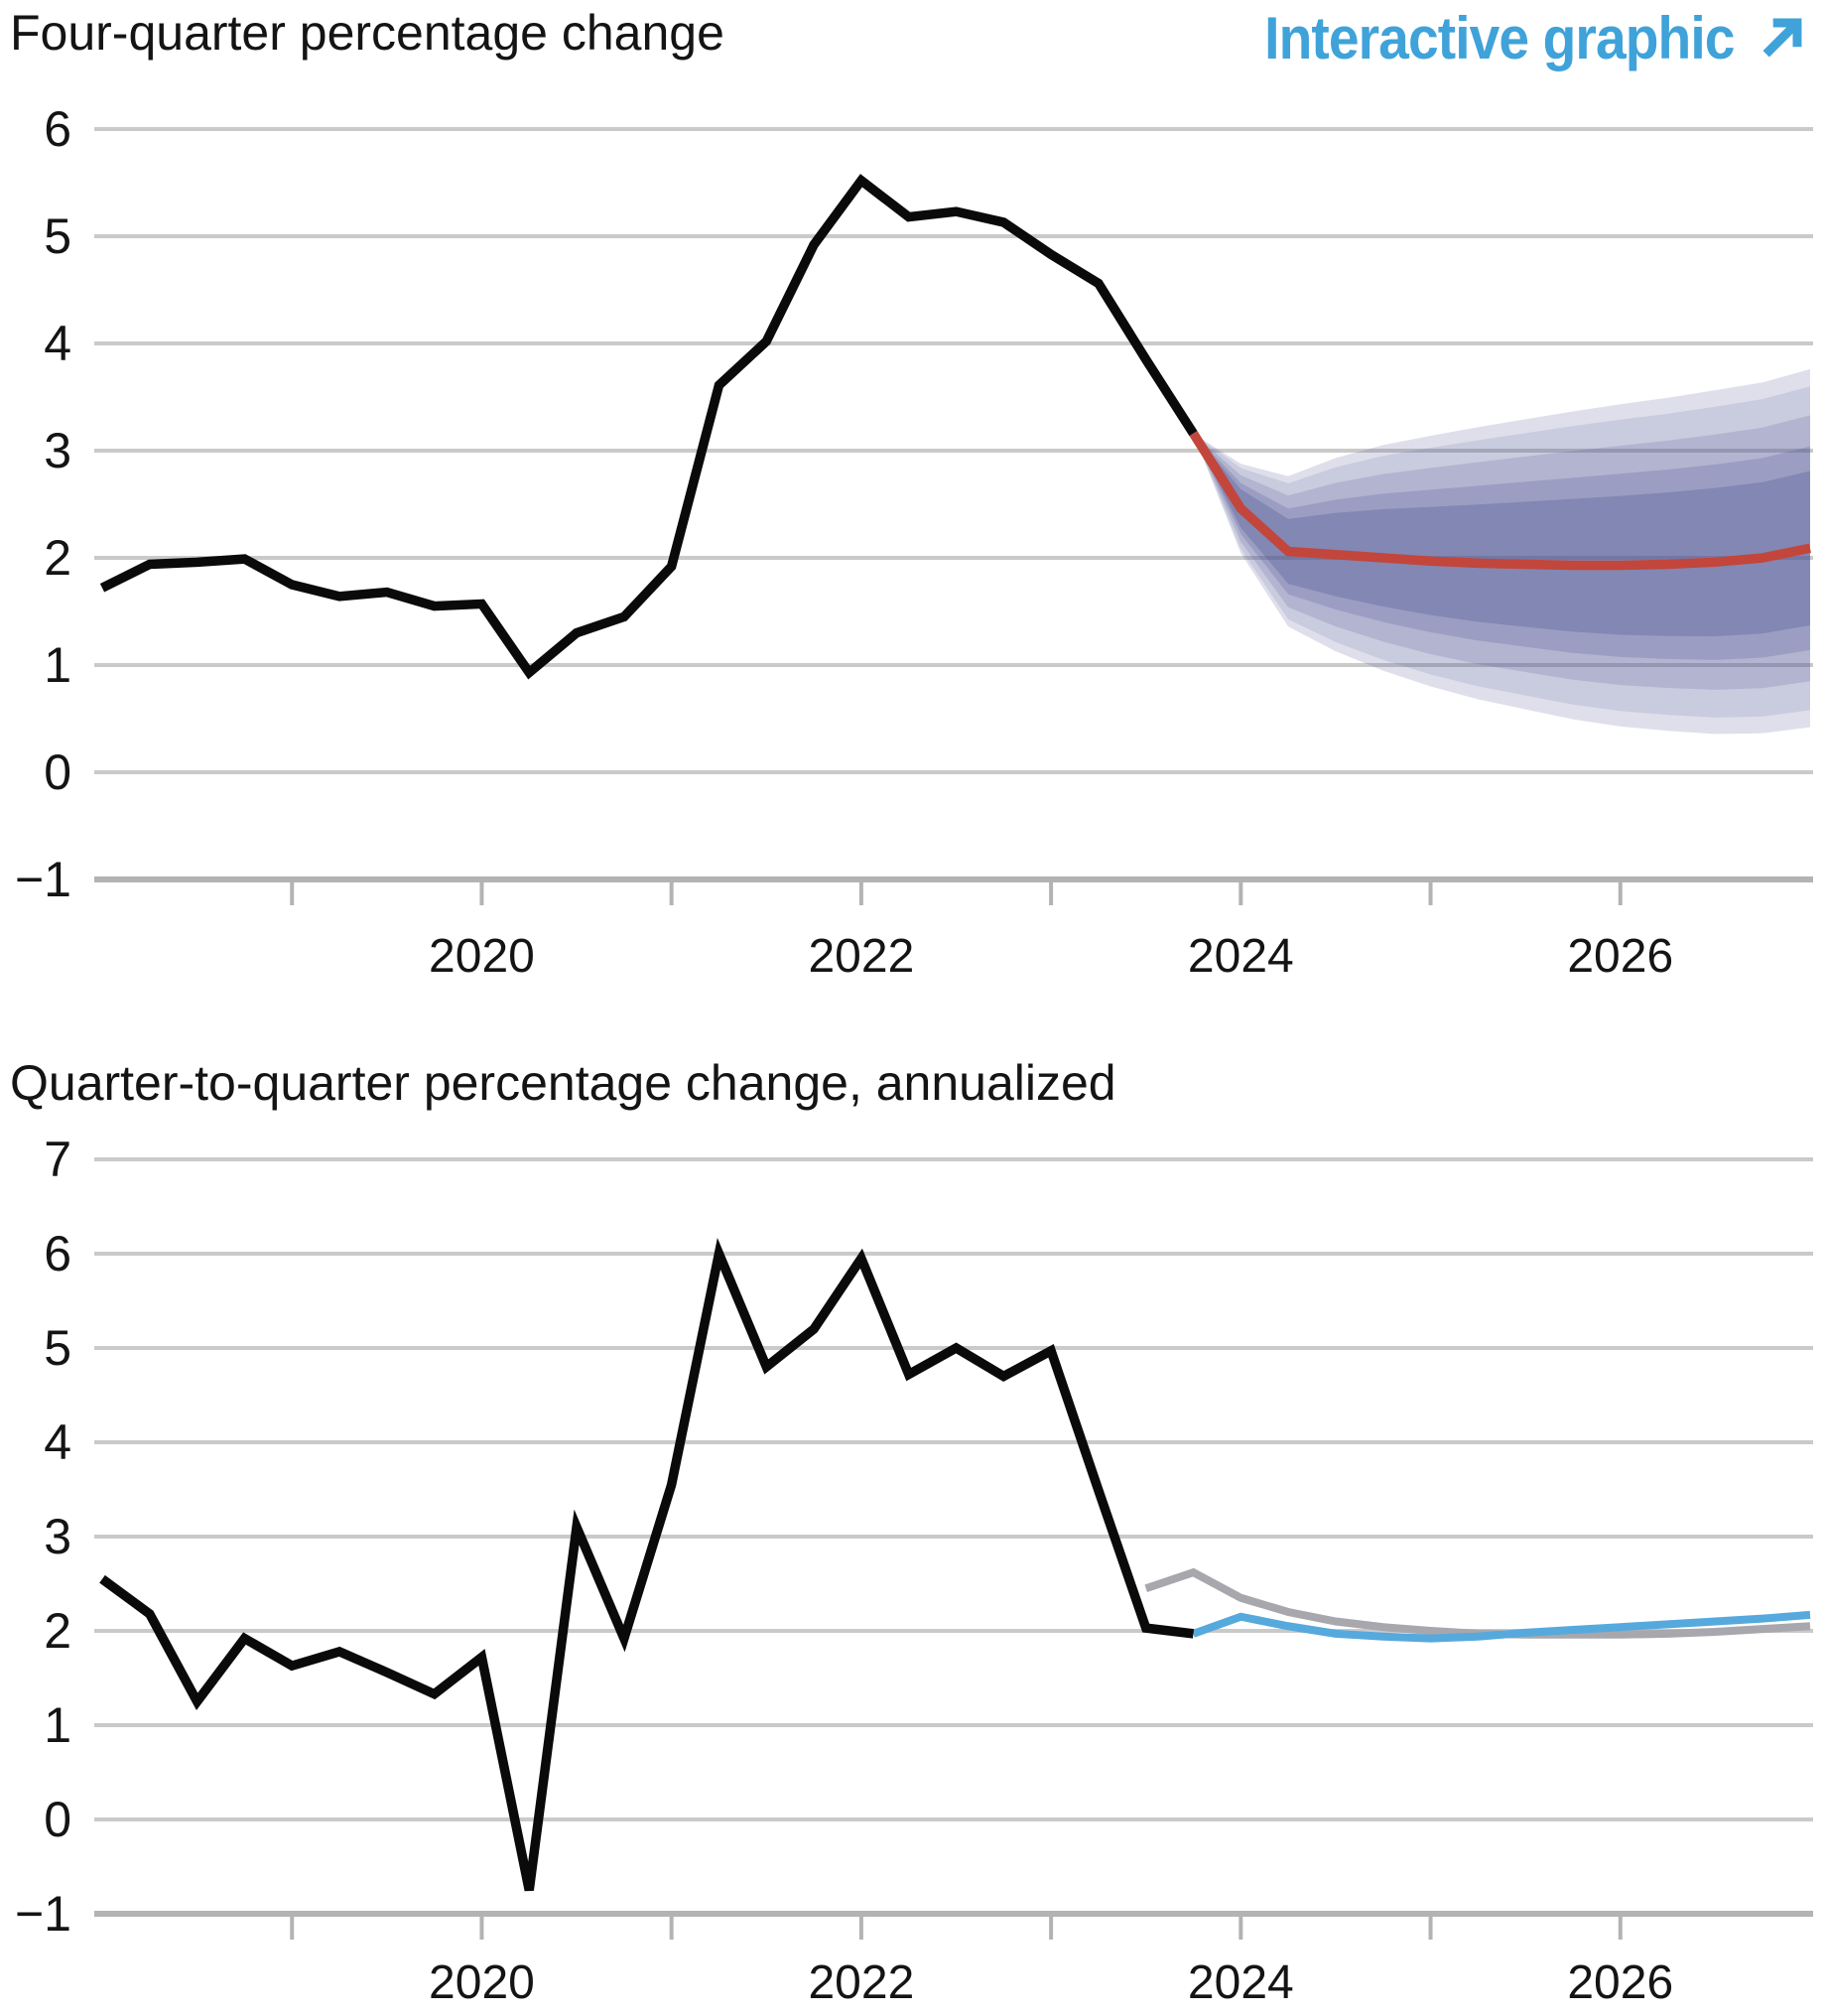  I want to click on y-tick-label: 7, so click(57, 1160).